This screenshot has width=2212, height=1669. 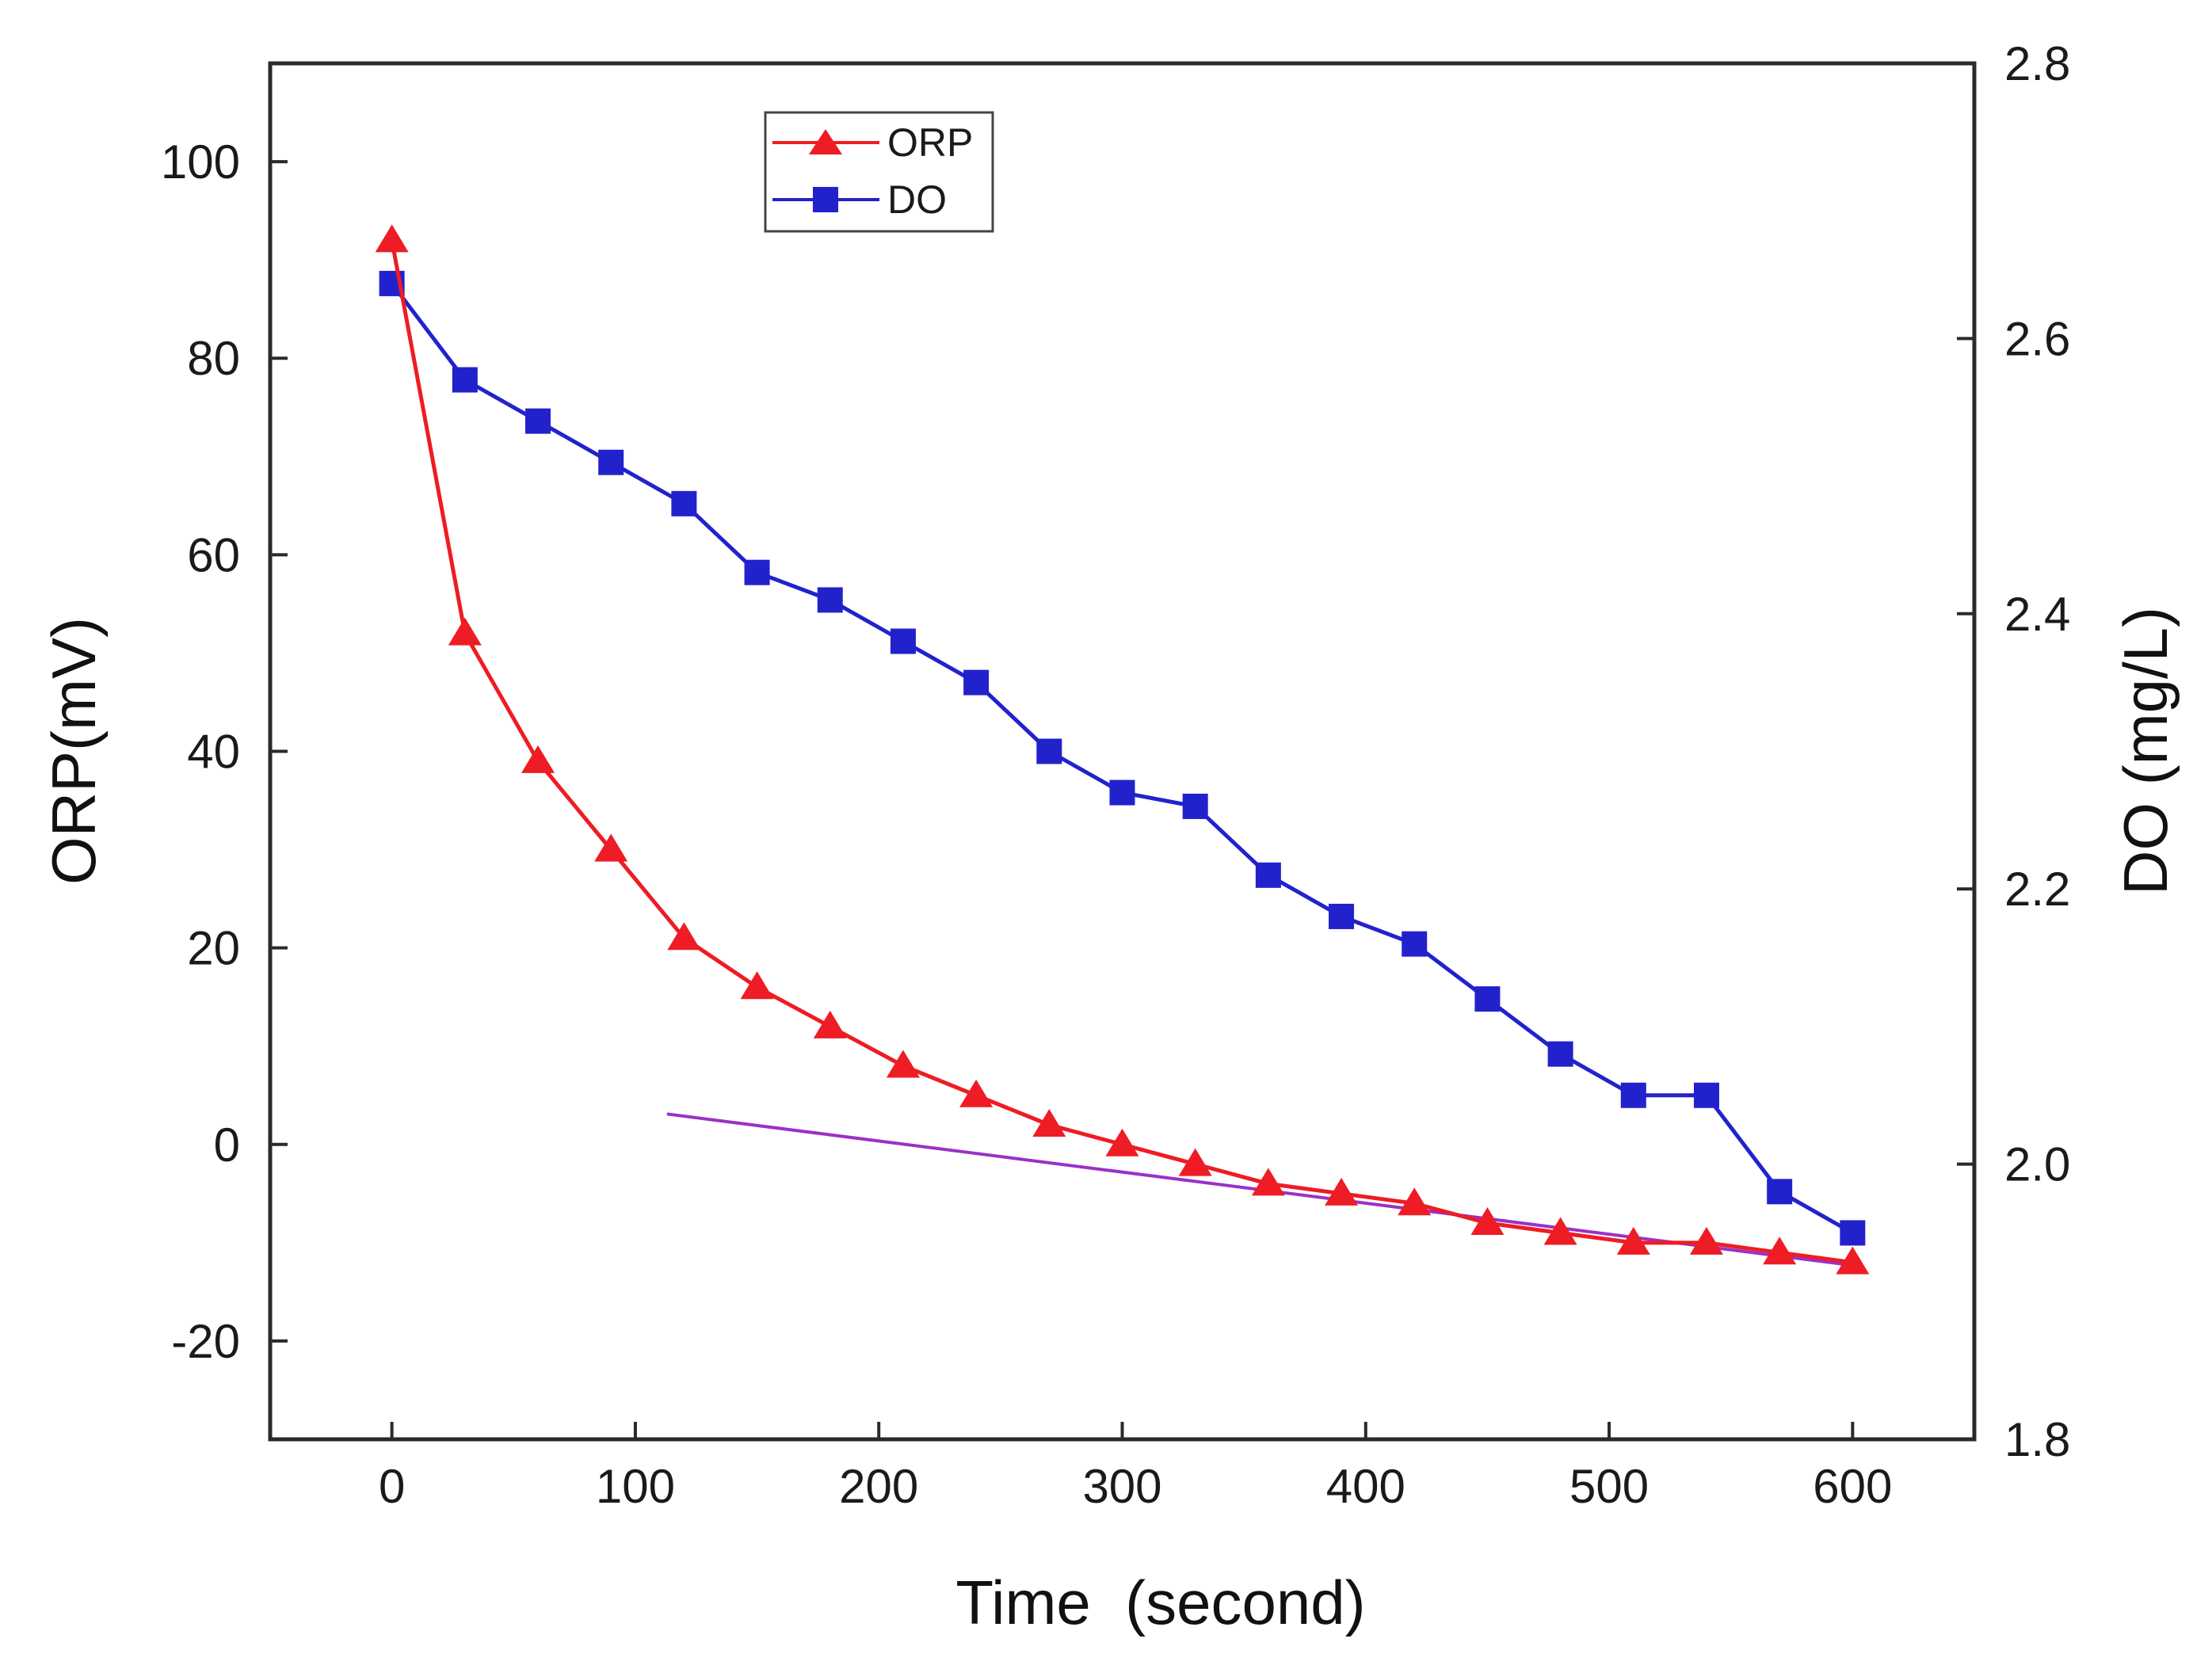 What do you see at coordinates (1365, 1486) in the screenshot?
I see `x-tick-label: 400` at bounding box center [1365, 1486].